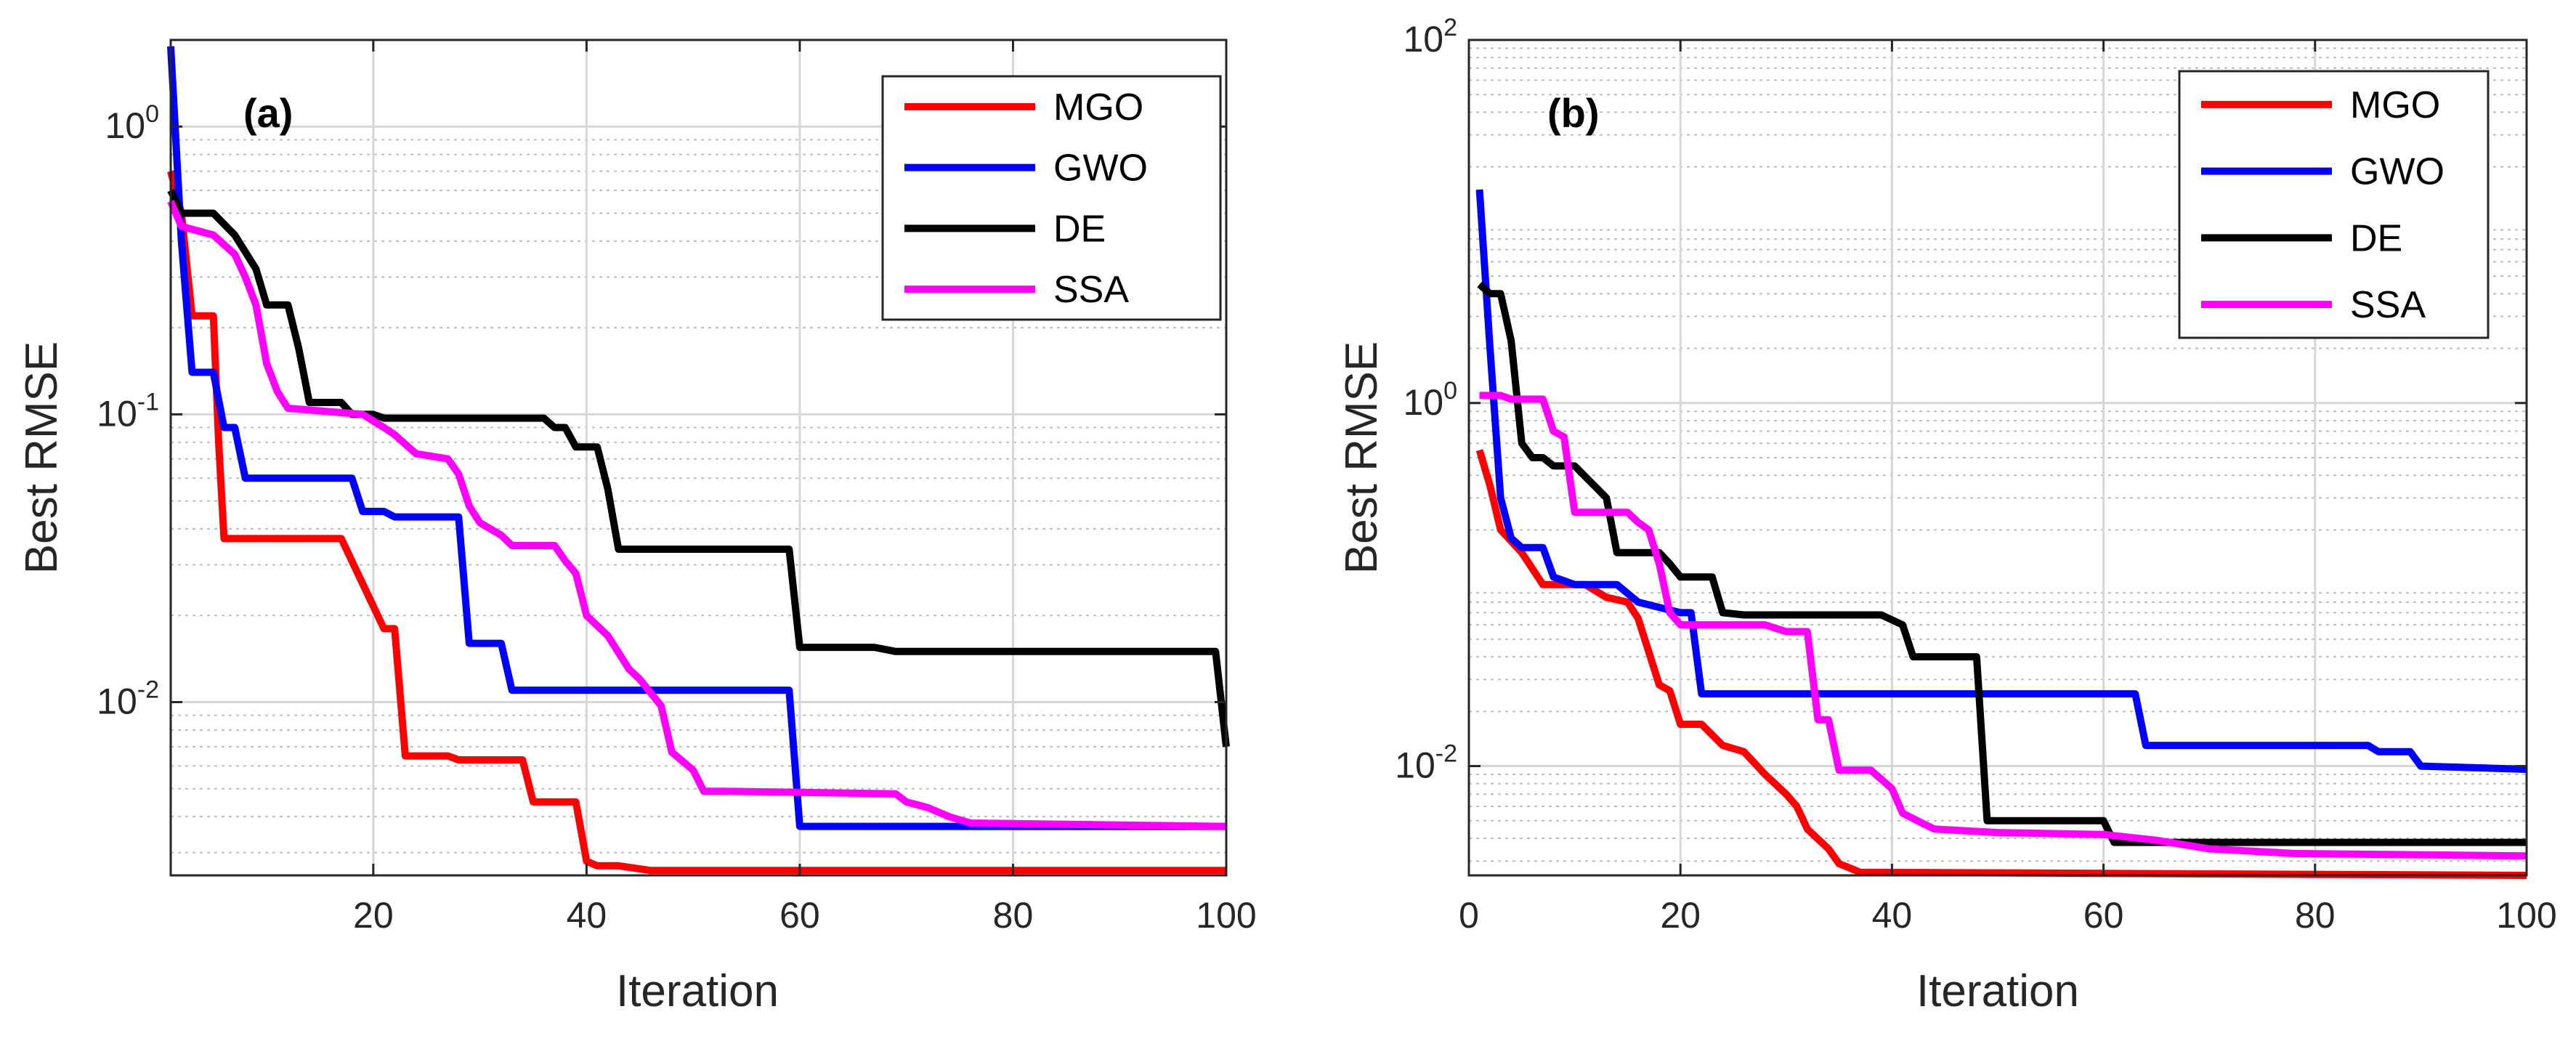 This screenshot has height=1041, width=2576. I want to click on panel-label: (a), so click(268, 113).